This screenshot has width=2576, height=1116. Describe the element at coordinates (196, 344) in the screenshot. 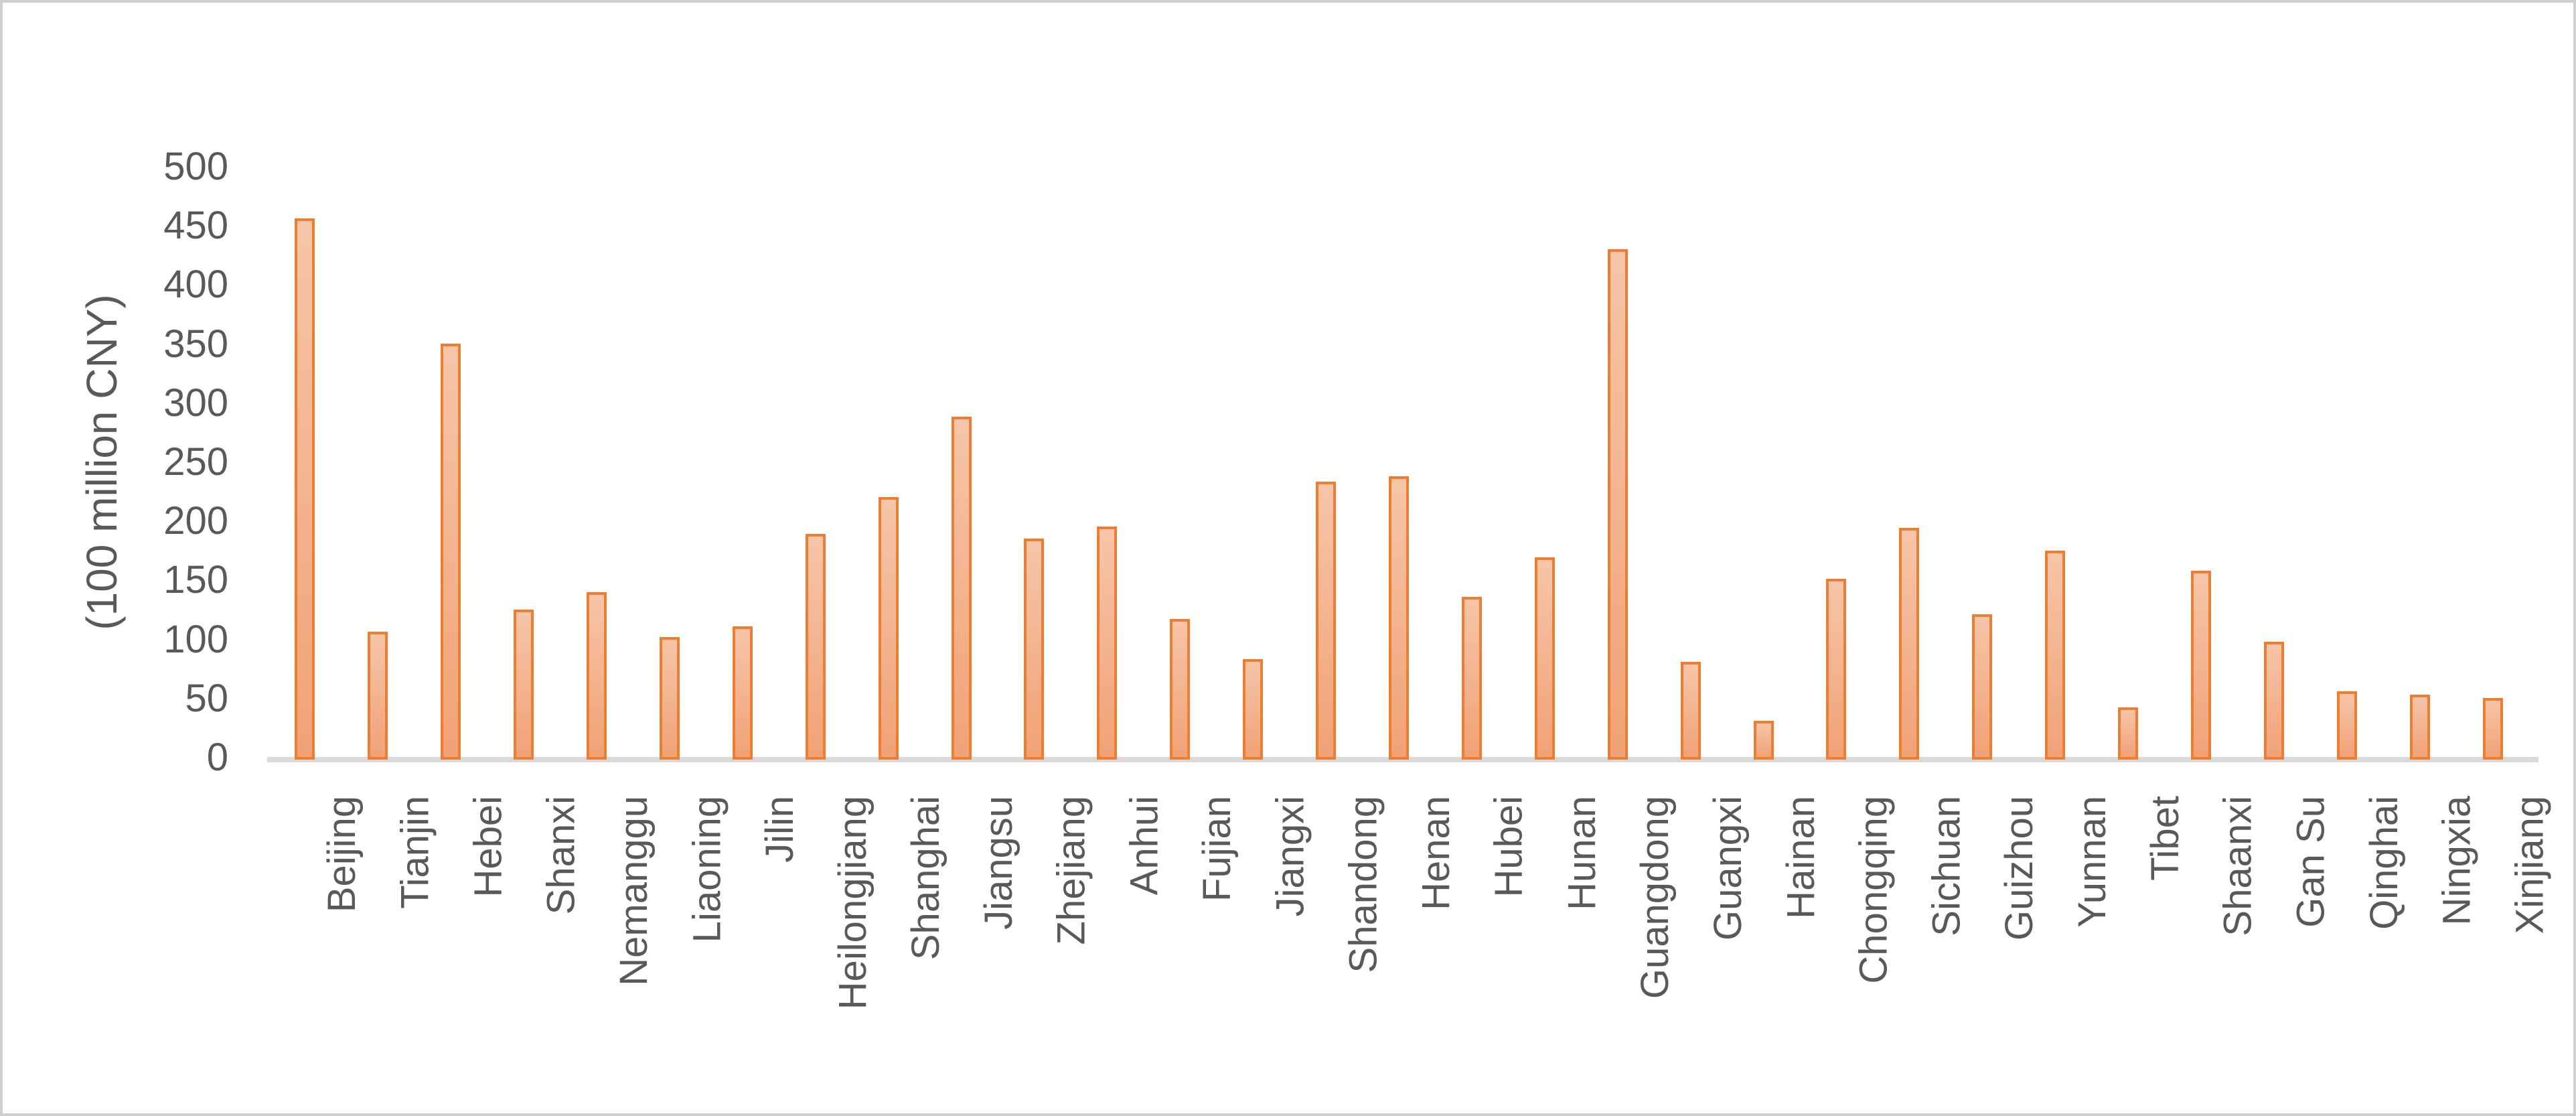

I see `y-tick-label: 350` at that location.